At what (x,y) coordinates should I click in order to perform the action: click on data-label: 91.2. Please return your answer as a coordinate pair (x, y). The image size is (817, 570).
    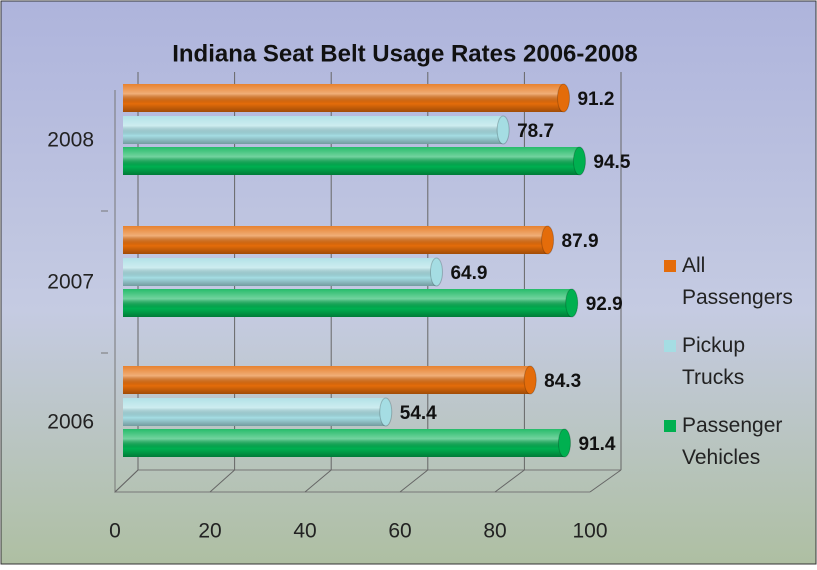
    Looking at the image, I should click on (595, 99).